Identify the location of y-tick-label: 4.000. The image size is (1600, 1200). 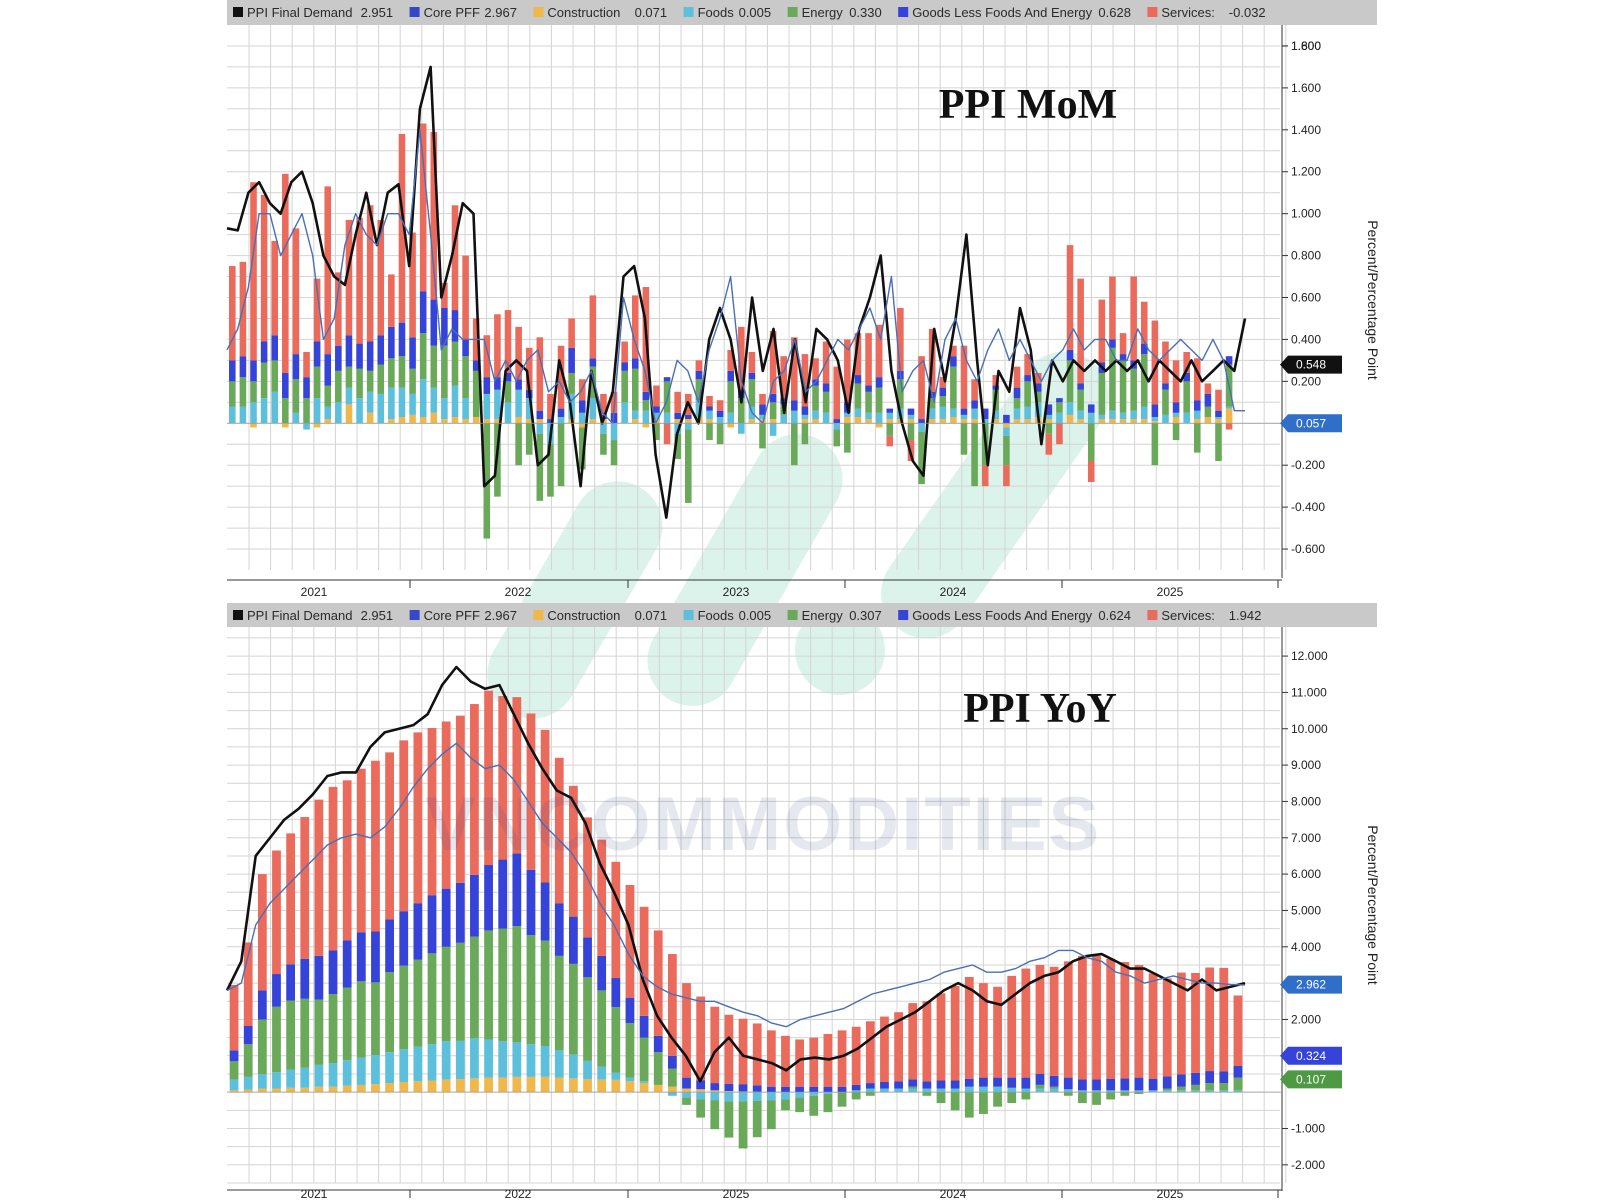
(1306, 947).